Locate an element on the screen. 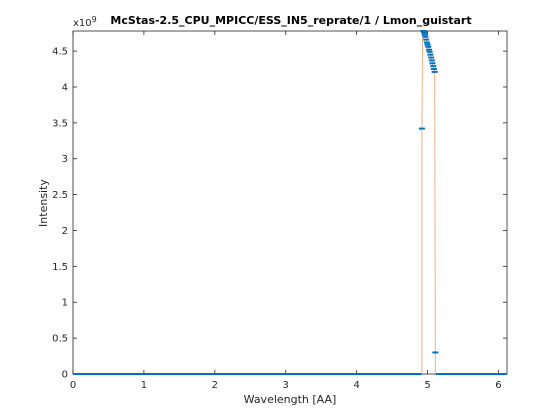 The image size is (560, 420). x-tick-label: 4 is located at coordinates (356, 385).